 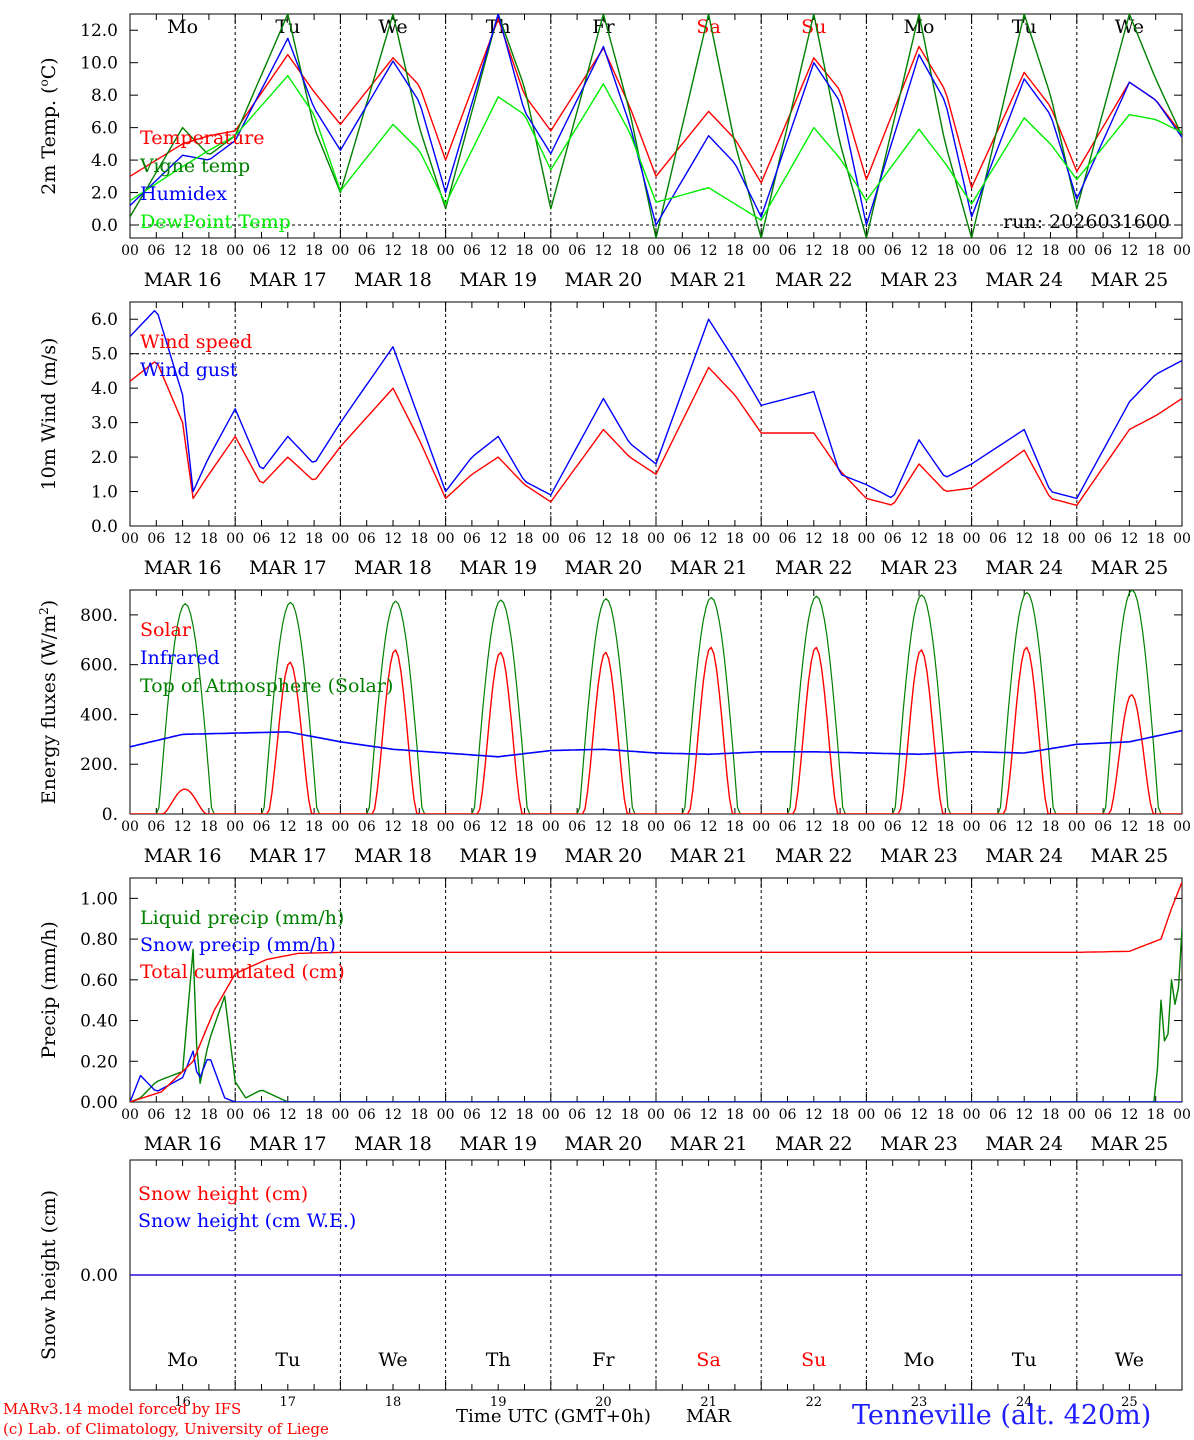 I want to click on y-axis-title: 10m Wind (m/s), so click(x=49, y=414).